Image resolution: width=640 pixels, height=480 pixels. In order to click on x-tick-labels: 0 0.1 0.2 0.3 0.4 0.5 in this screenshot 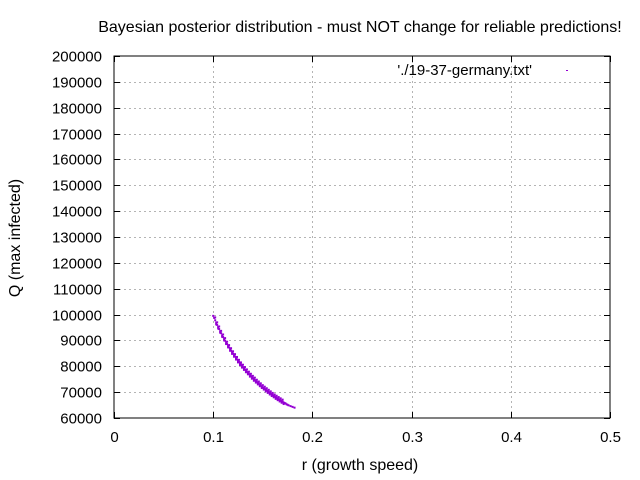, I will do `click(365, 437)`.